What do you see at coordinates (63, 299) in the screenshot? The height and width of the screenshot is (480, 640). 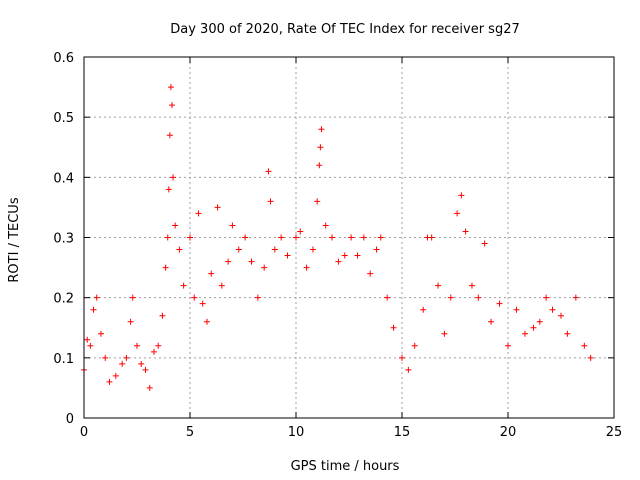 I see `y-tick-label: 0.2` at bounding box center [63, 299].